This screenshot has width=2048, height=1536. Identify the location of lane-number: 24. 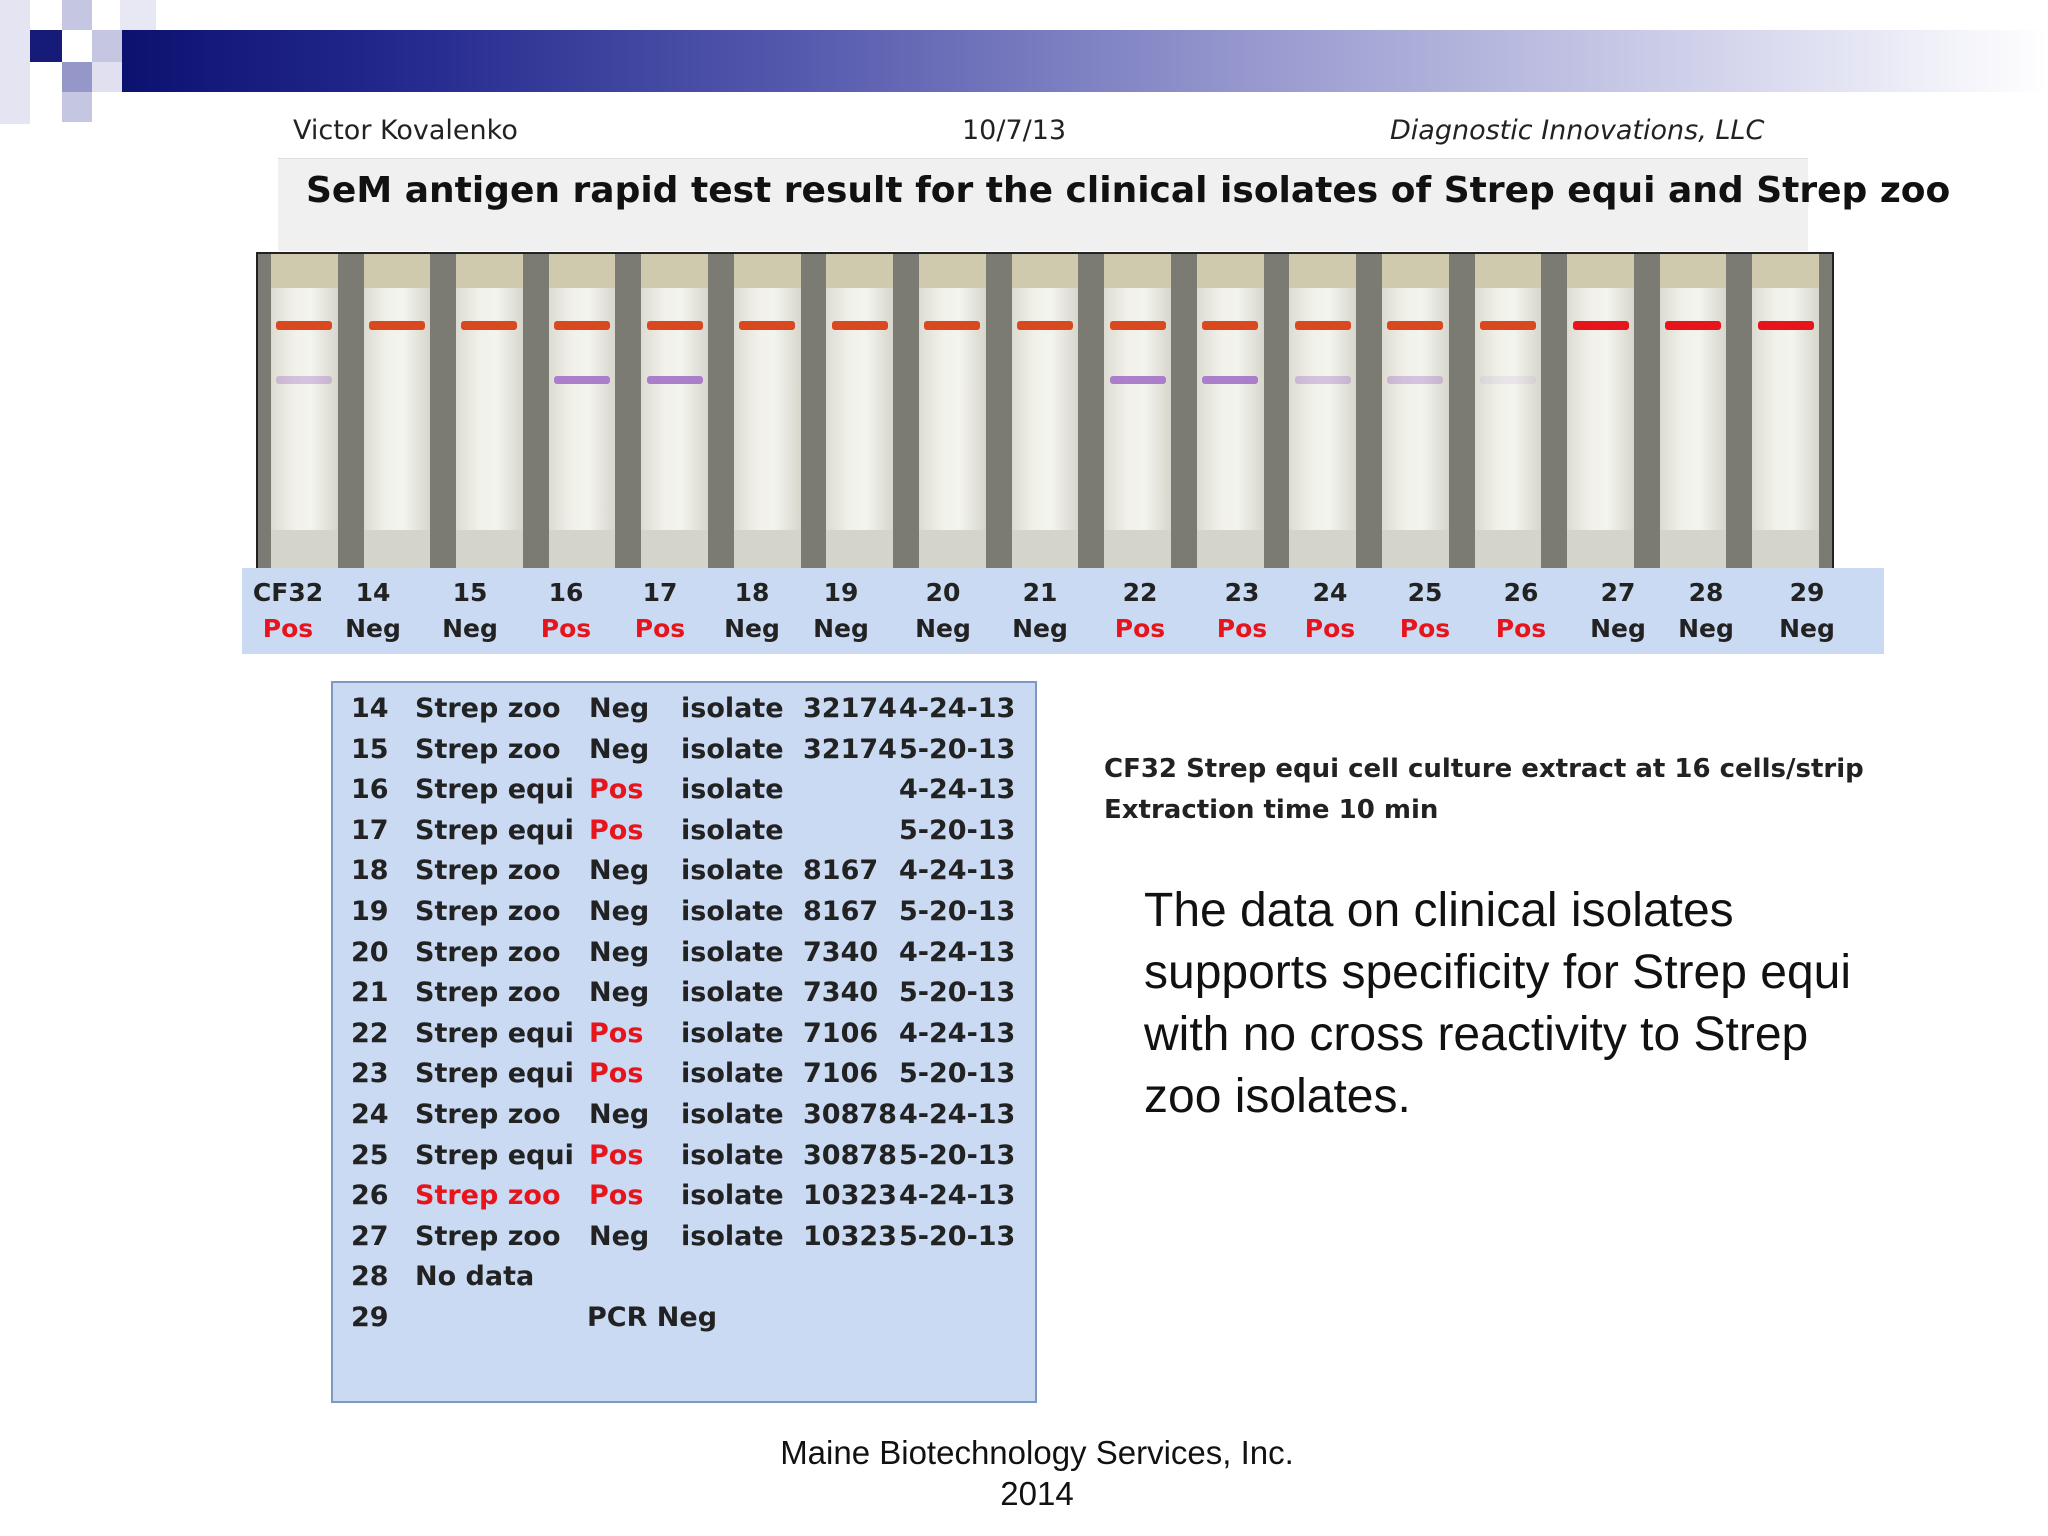
(1330, 592).